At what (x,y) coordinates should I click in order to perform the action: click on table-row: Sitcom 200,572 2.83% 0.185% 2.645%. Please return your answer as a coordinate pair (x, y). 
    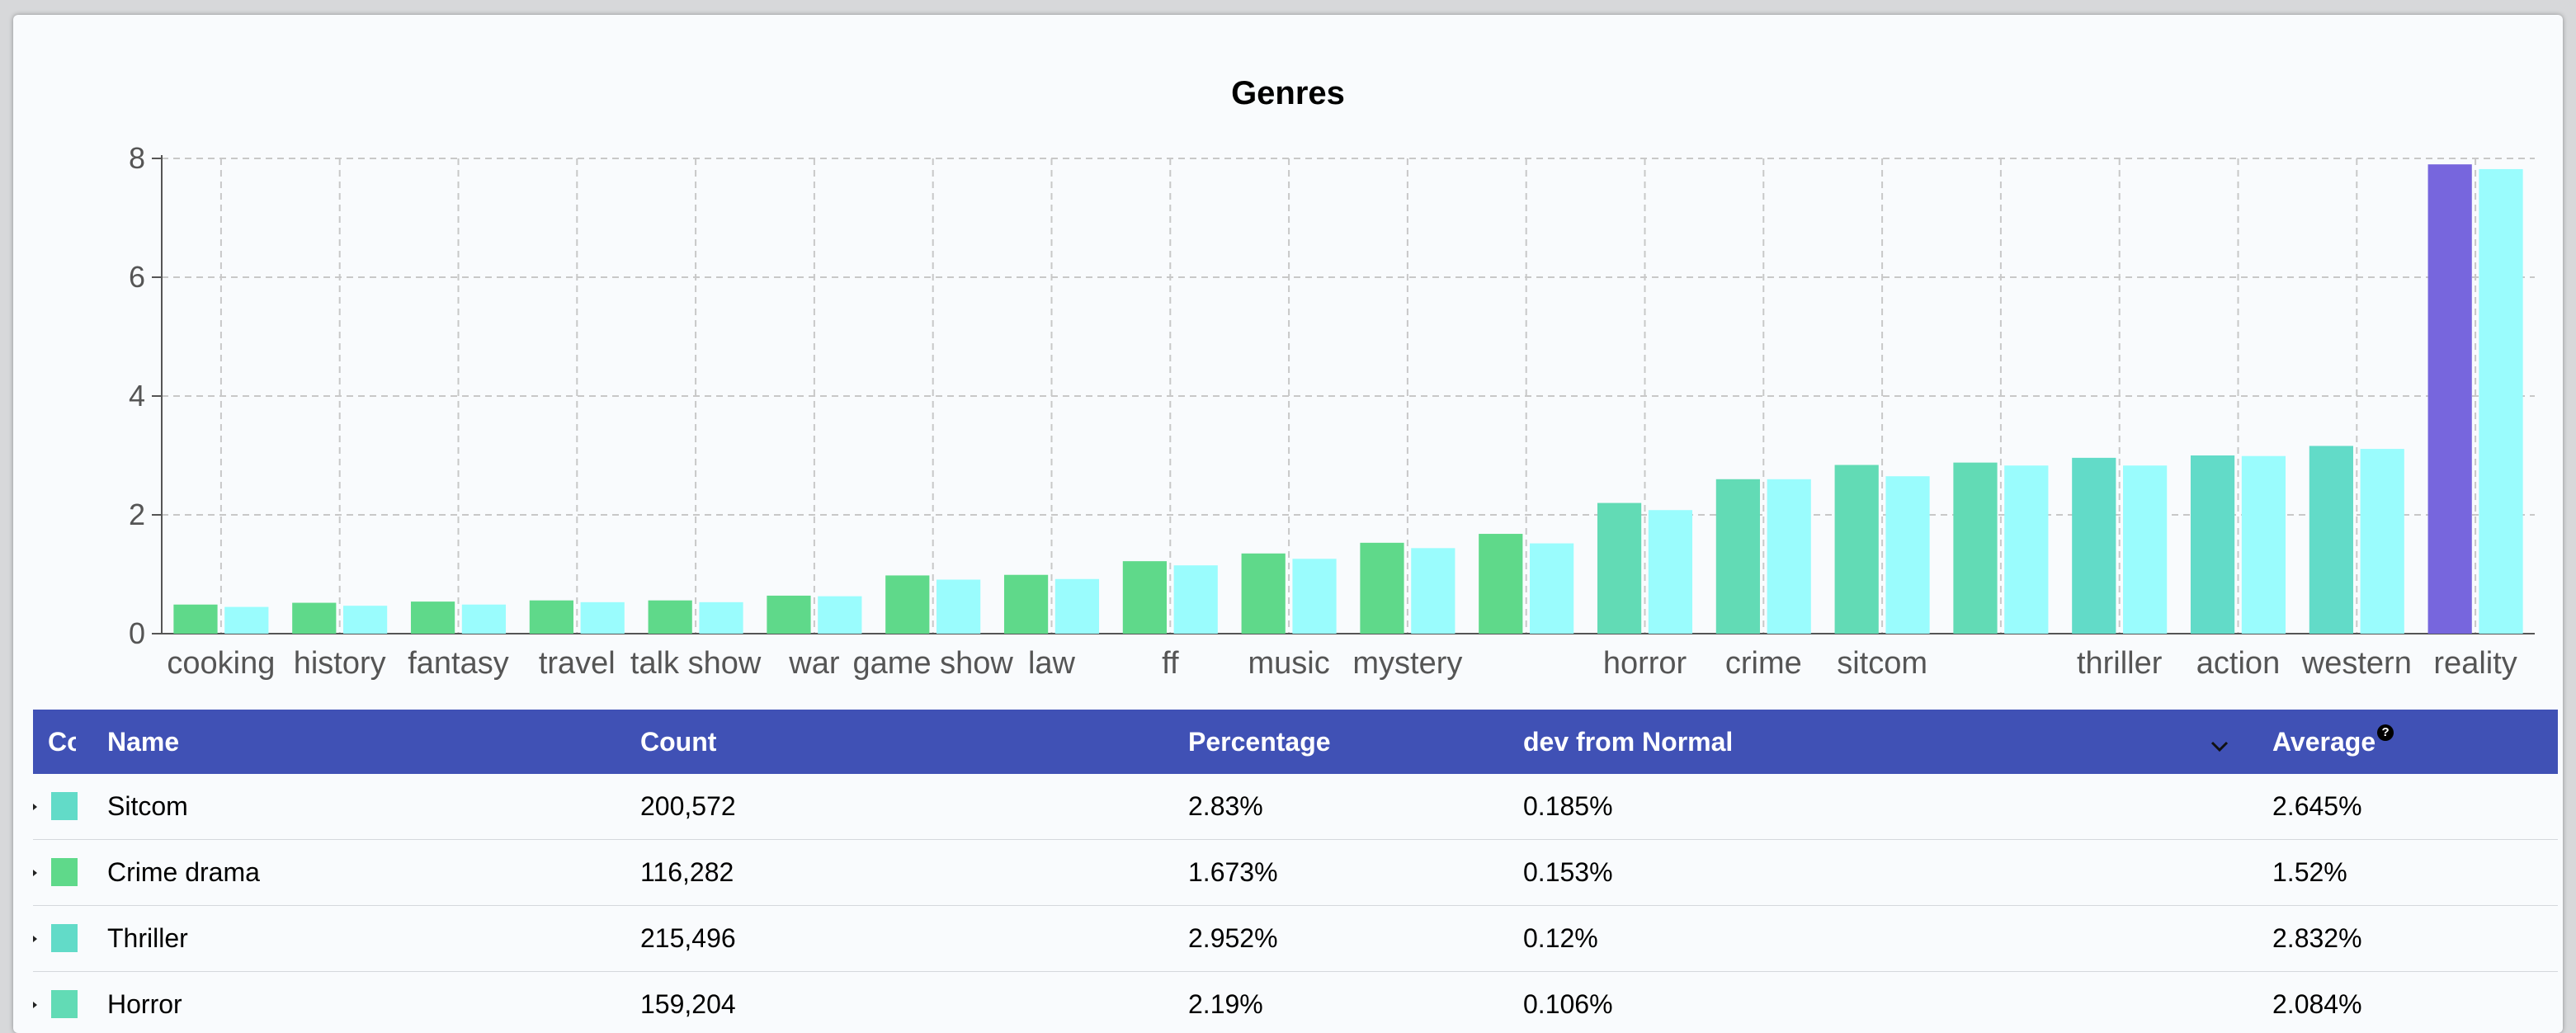
    Looking at the image, I should click on (1295, 807).